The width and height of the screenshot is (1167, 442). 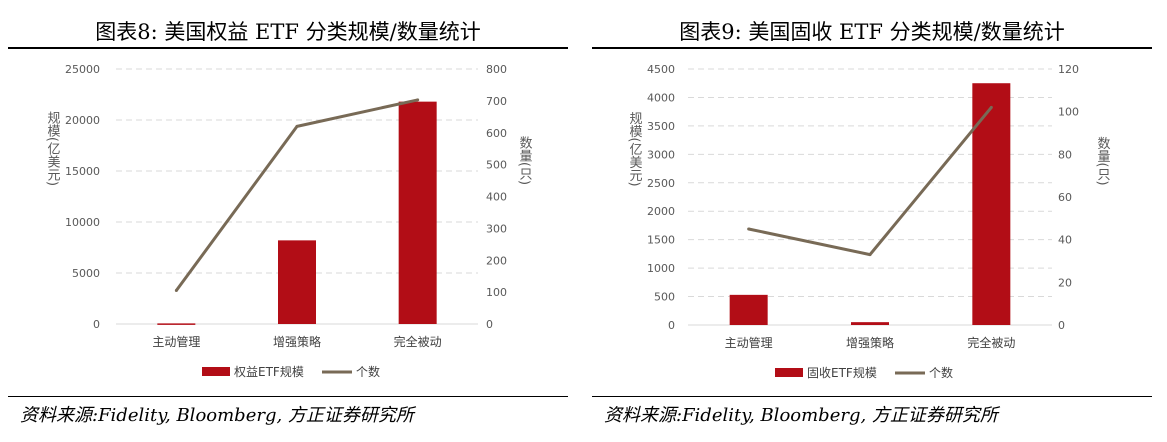 I want to click on y2-tick-label: 800, so click(x=496, y=69).